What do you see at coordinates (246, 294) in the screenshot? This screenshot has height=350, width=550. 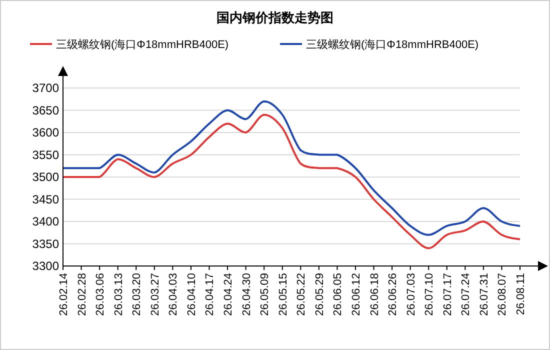 I see `x-tick-label: 26.04.30` at bounding box center [246, 294].